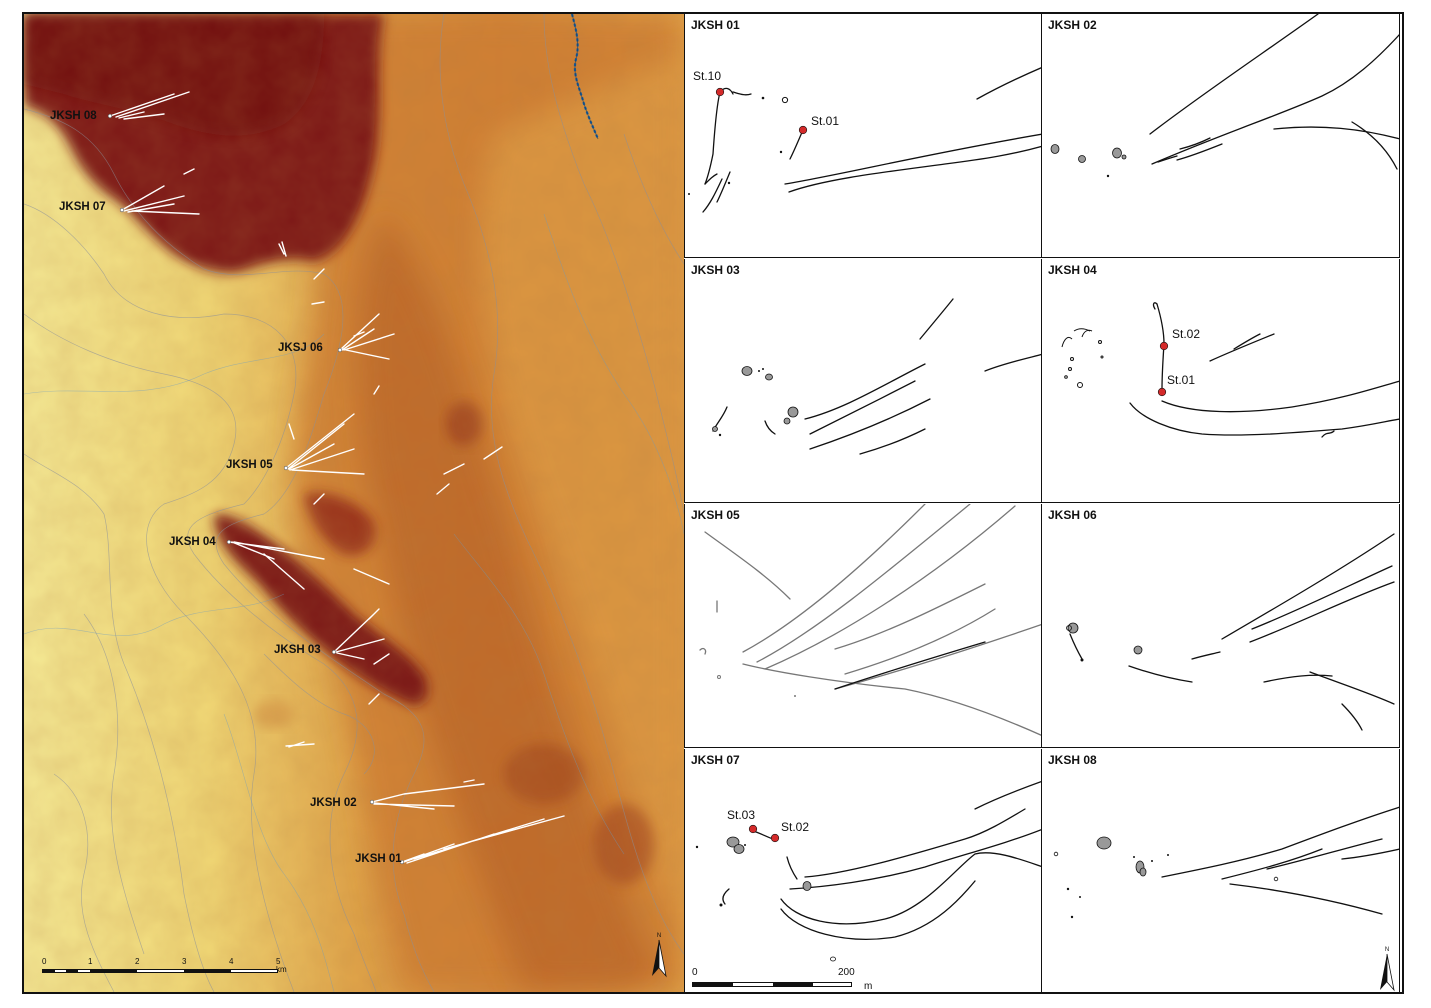 This screenshot has width=1431, height=1008. Describe the element at coordinates (792, 978) in the screenshot. I see `inset-scale-bar: 0 200 m` at that location.